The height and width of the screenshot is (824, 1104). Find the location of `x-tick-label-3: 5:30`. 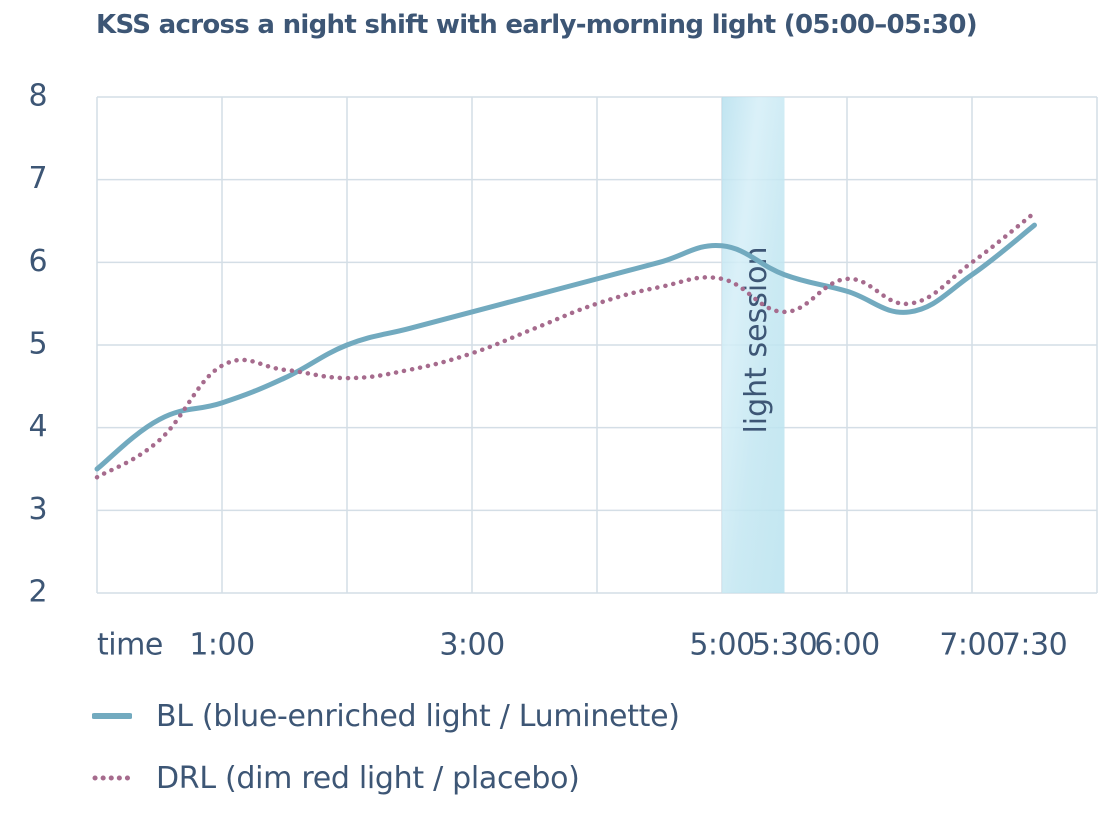

x-tick-label-3: 5:30 is located at coordinates (784, 645).